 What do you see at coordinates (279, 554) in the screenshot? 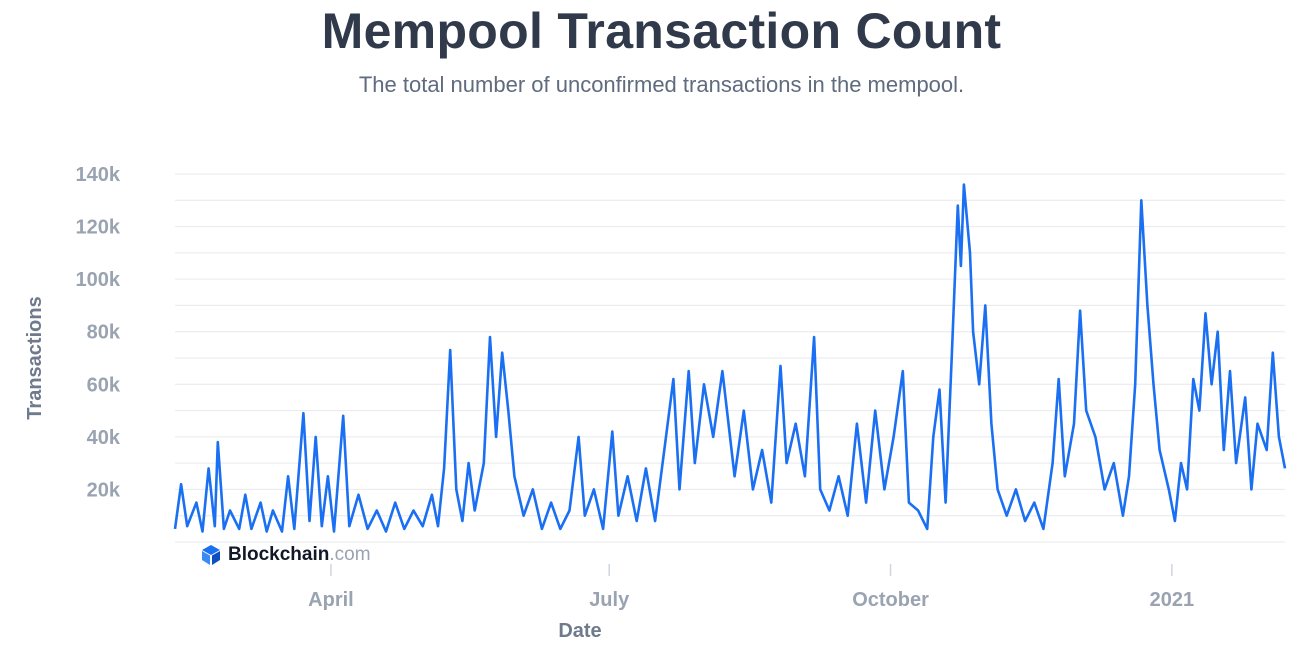
I see `watermark-brand: Blockchain` at bounding box center [279, 554].